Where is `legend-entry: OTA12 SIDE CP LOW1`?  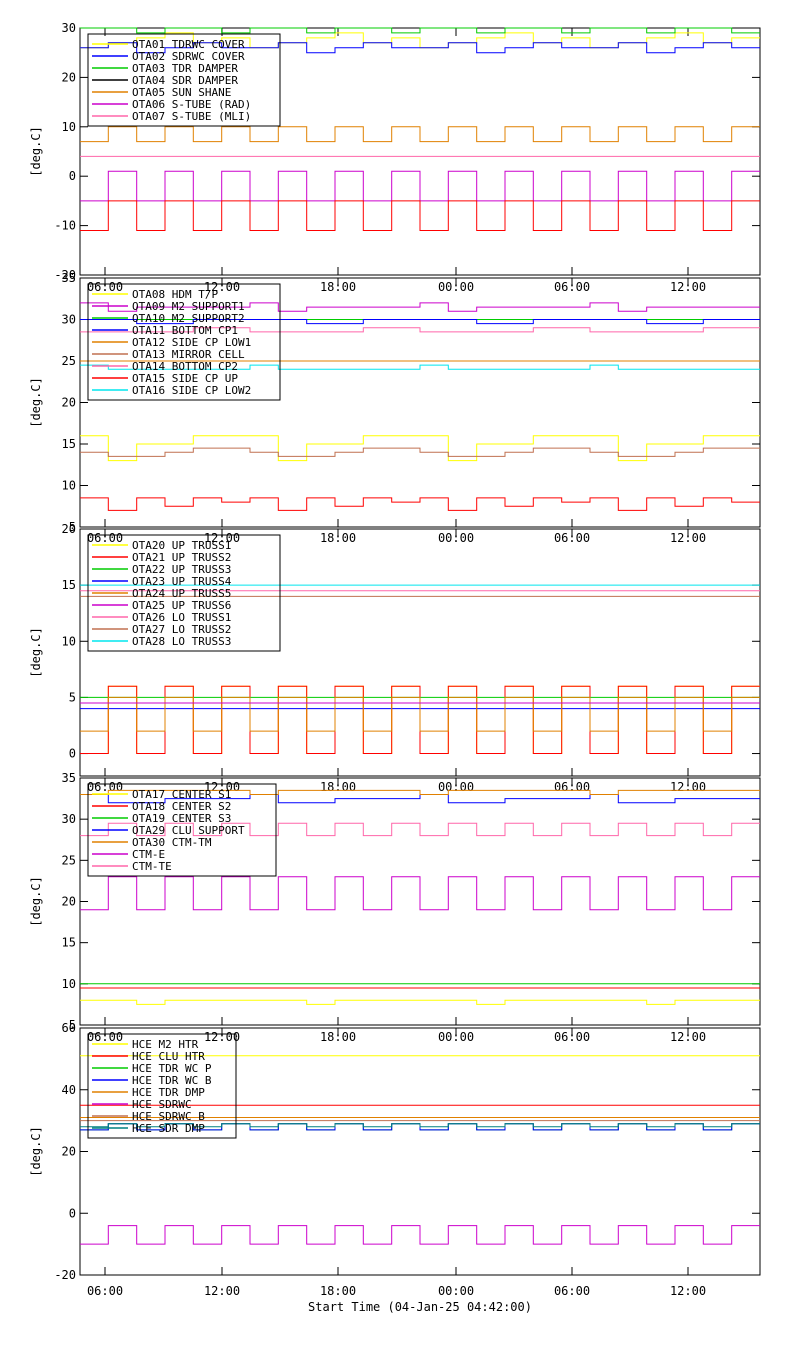
legend-entry: OTA12 SIDE CP LOW1 is located at coordinates (191, 342).